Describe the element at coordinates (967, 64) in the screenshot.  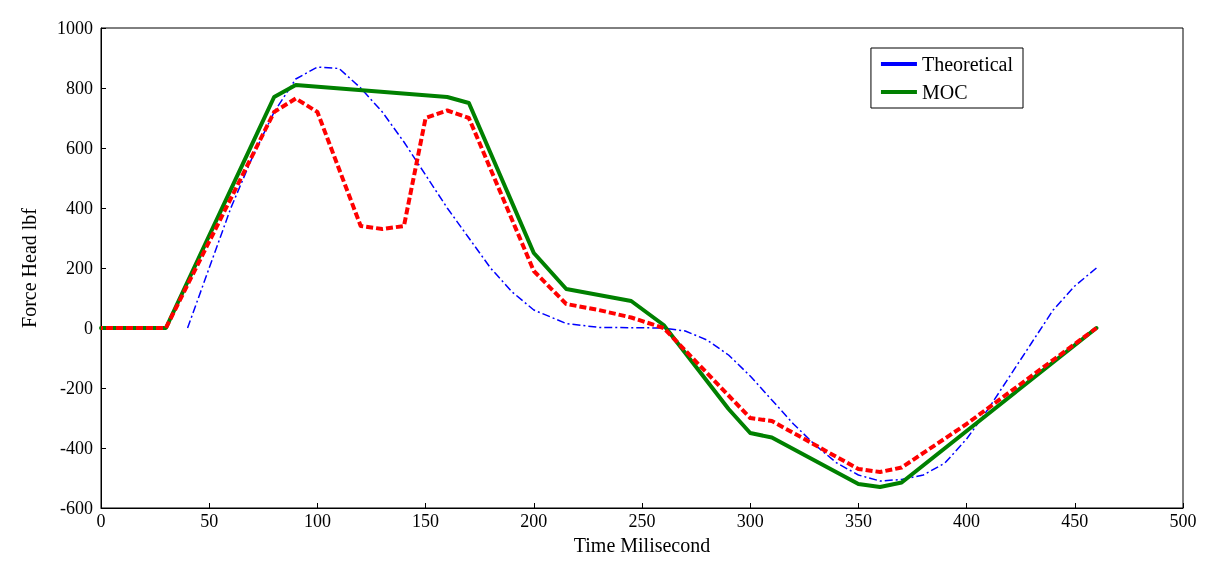
I see `legend-label: Theoretical` at that location.